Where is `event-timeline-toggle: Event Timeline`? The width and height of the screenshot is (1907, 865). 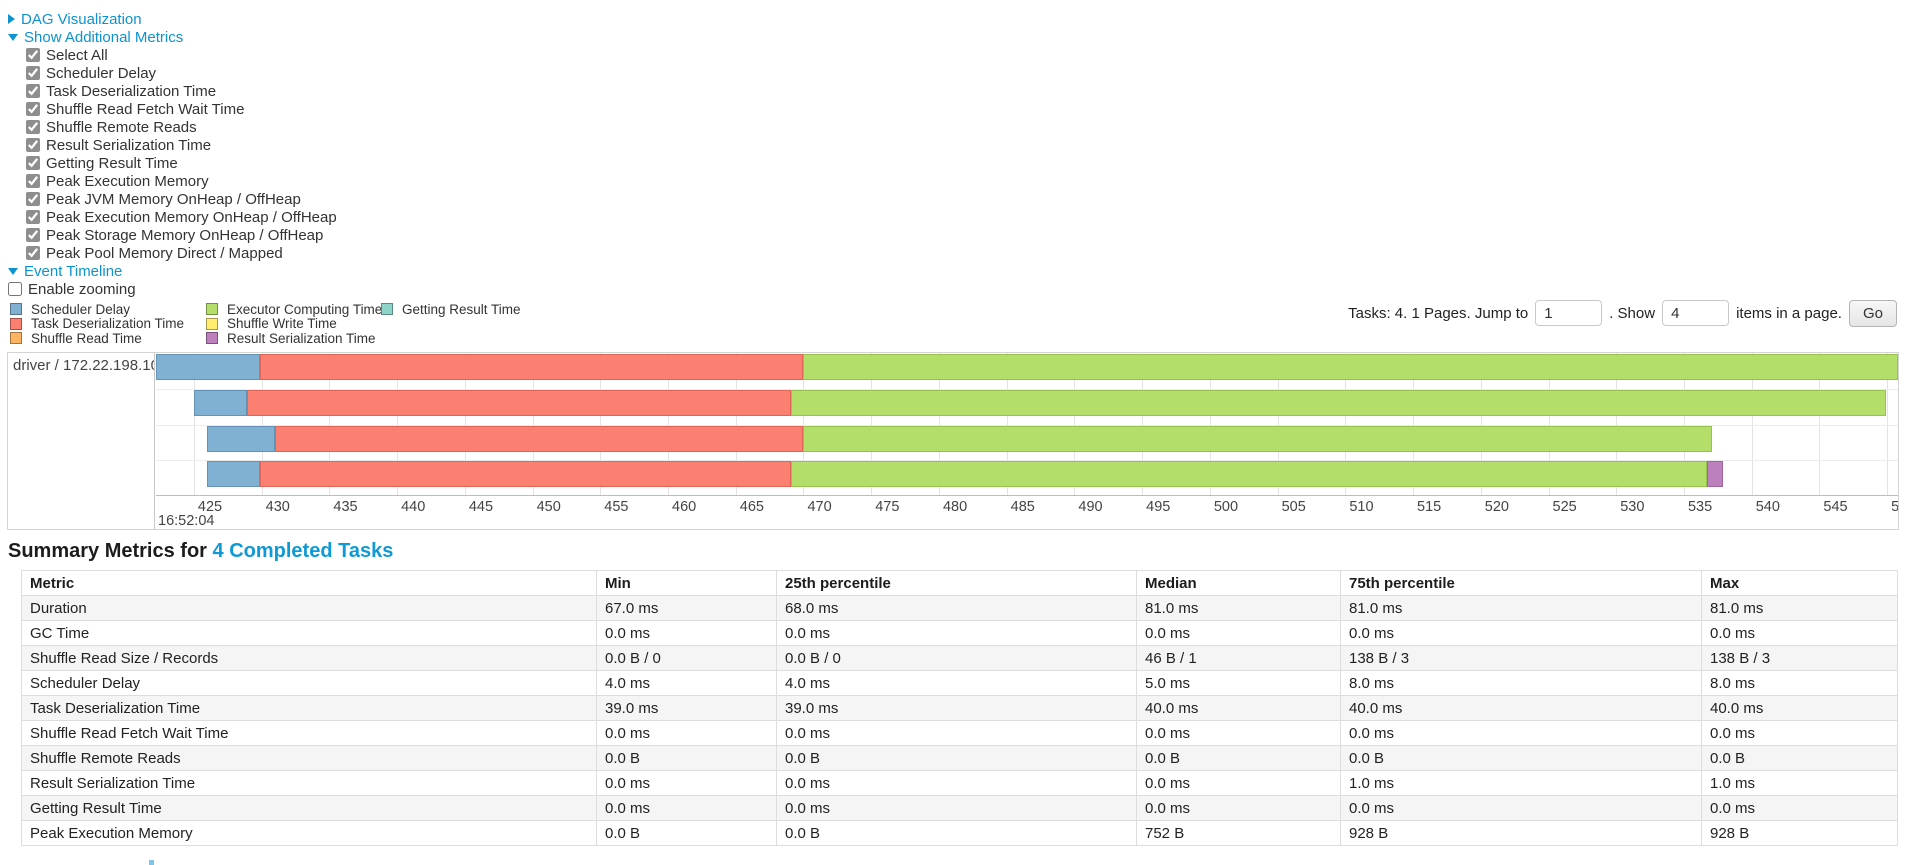
event-timeline-toggle: Event Timeline is located at coordinates (172, 271).